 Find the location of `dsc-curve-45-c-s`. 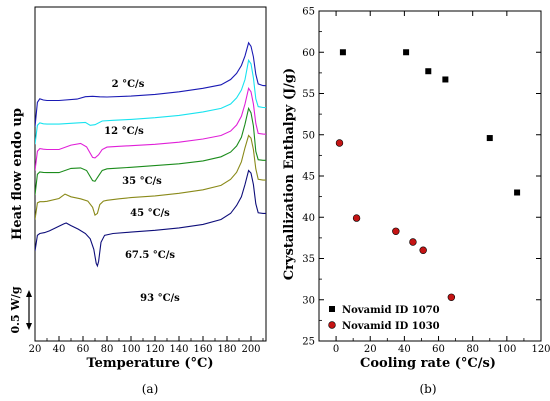

dsc-curve-45-c-s is located at coordinates (150, 151).